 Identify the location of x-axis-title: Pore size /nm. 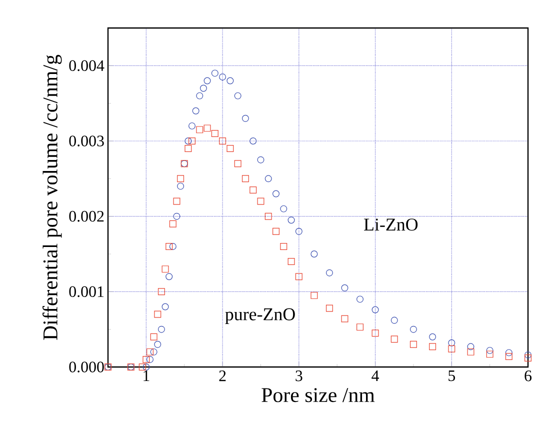
(318, 395).